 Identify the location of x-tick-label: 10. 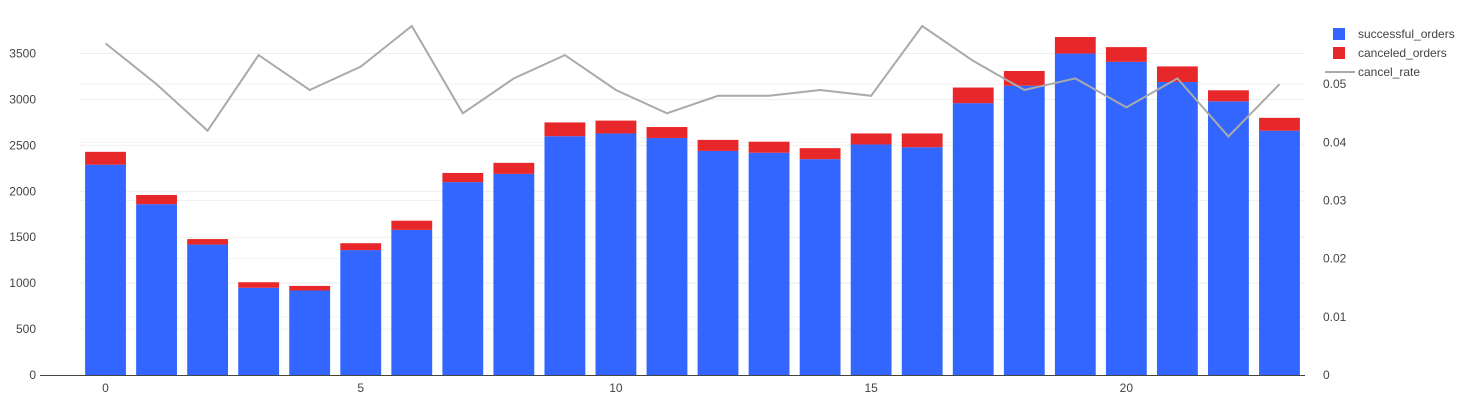
(616, 388).